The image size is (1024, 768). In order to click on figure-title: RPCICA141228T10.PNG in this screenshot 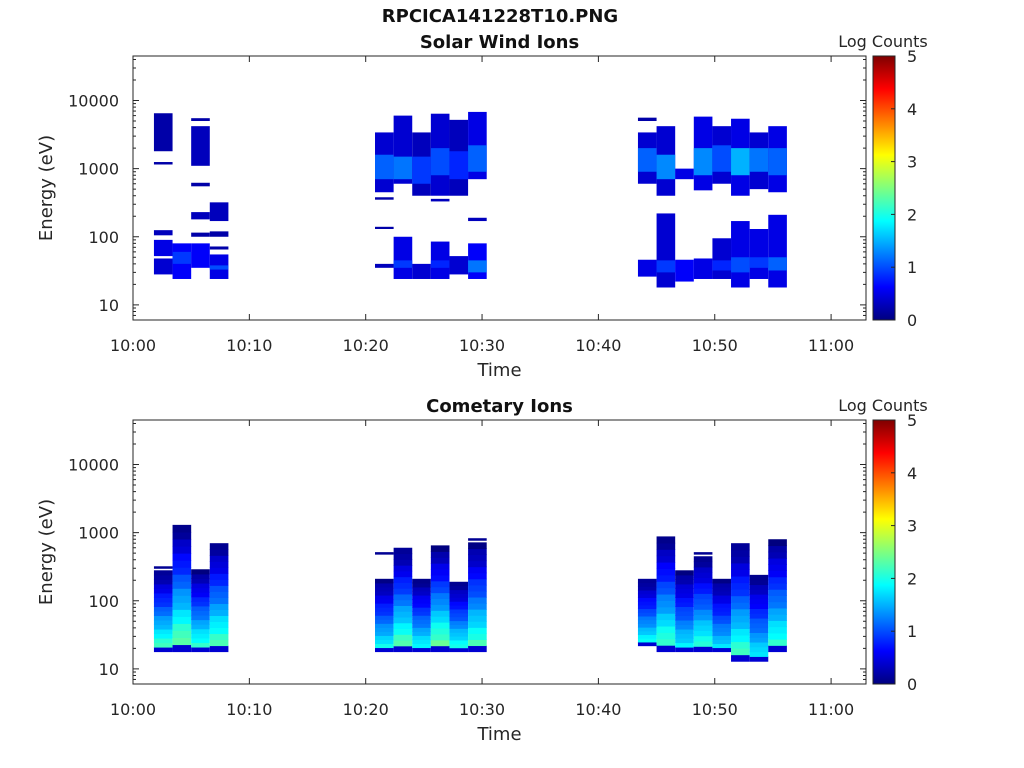, I will do `click(500, 16)`.